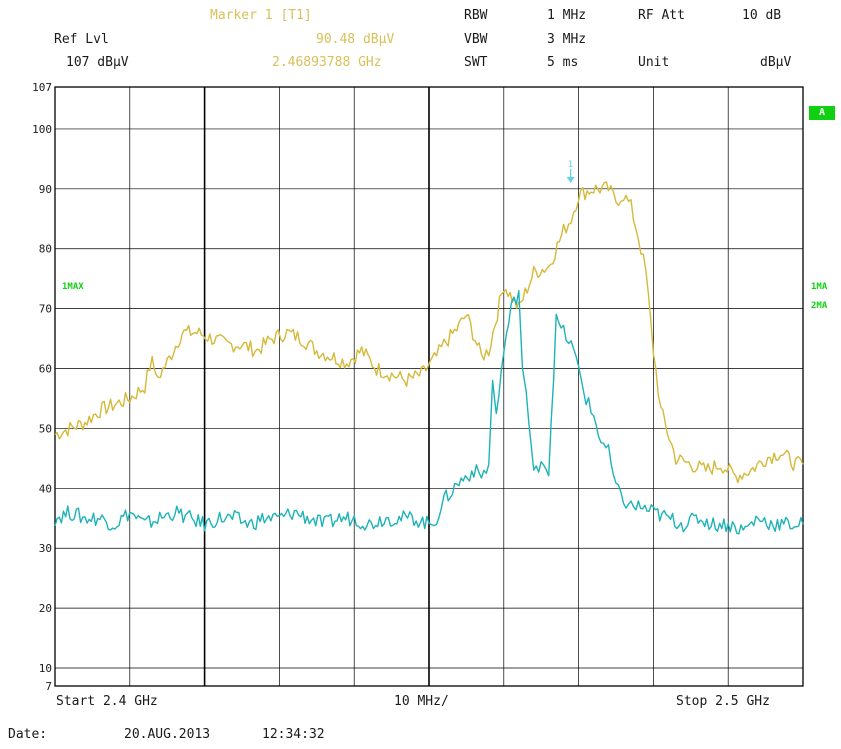 This screenshot has width=841, height=749. What do you see at coordinates (45, 608) in the screenshot?
I see `y-tick-label: 20` at bounding box center [45, 608].